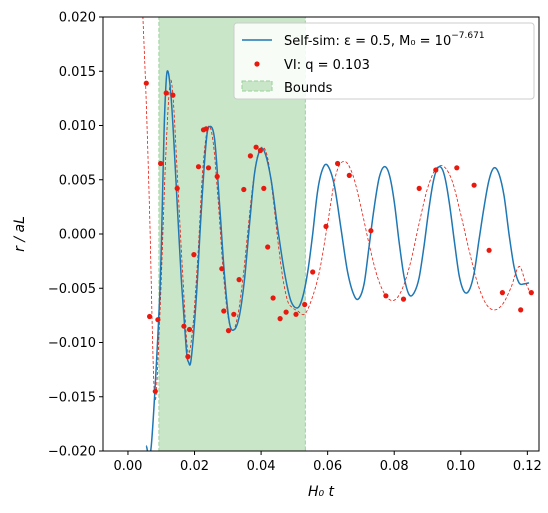 This screenshot has height=513, width=548. I want to click on y-tick-label: −0.010, so click(72, 343).